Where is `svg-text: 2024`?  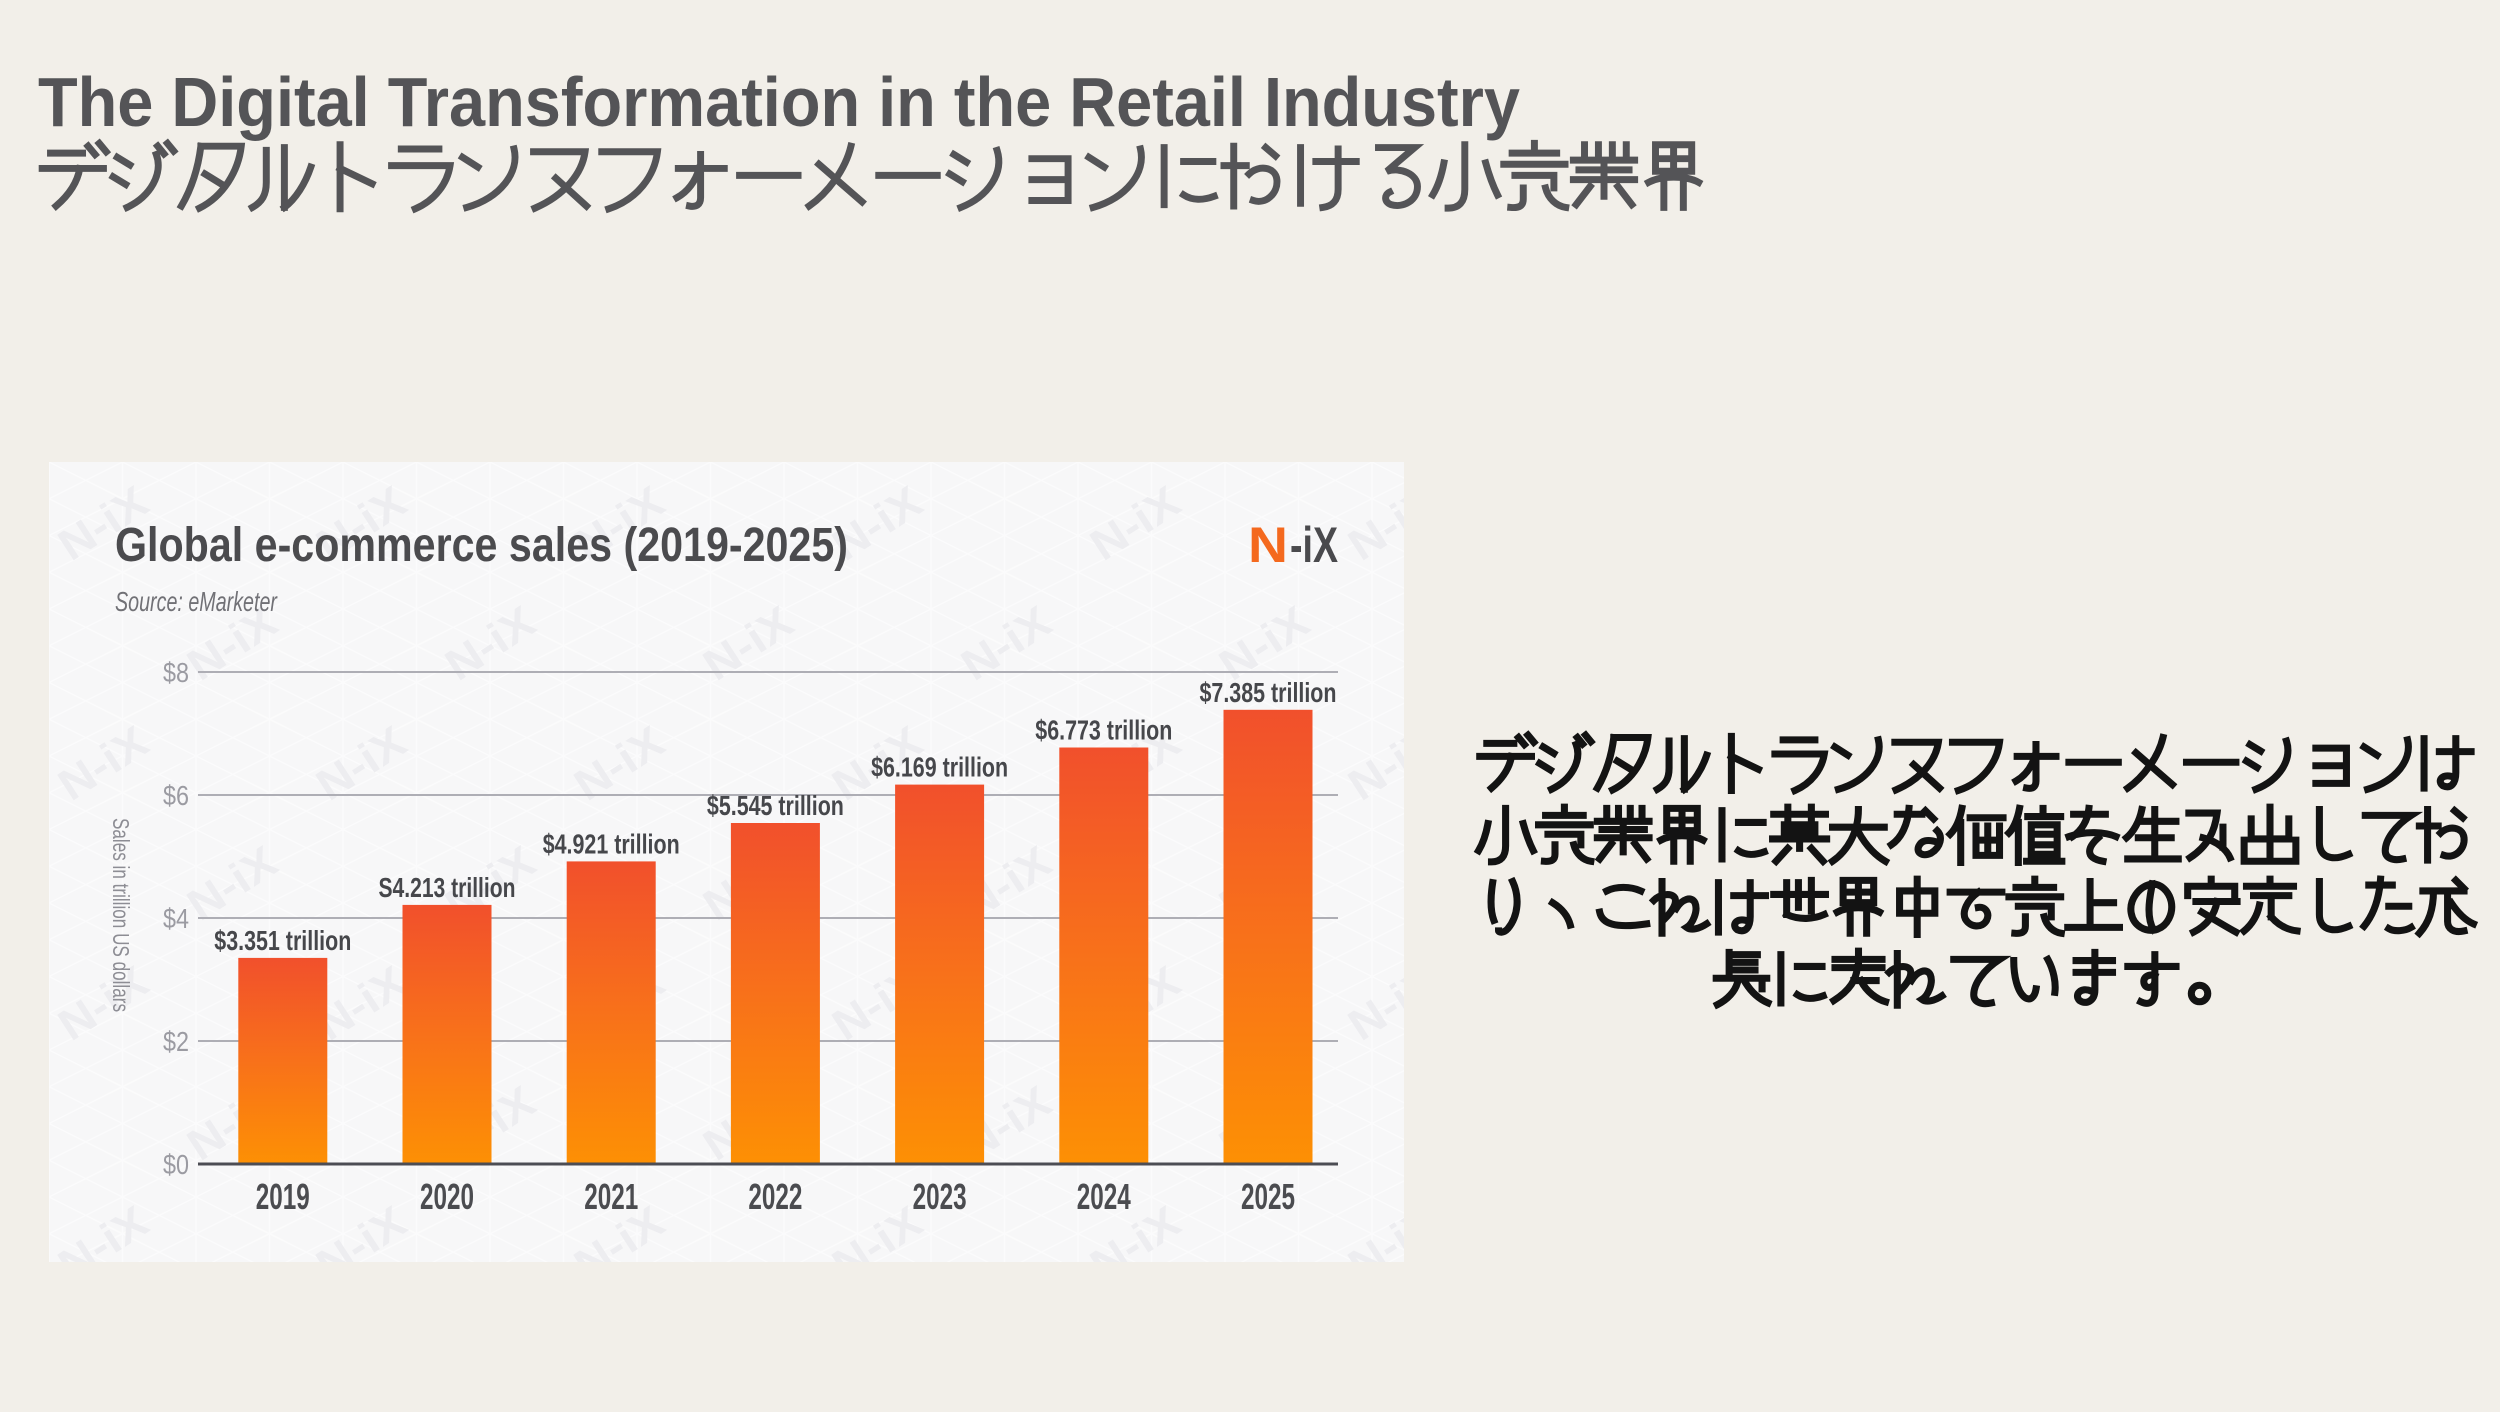
svg-text: 2024 is located at coordinates (1104, 1196).